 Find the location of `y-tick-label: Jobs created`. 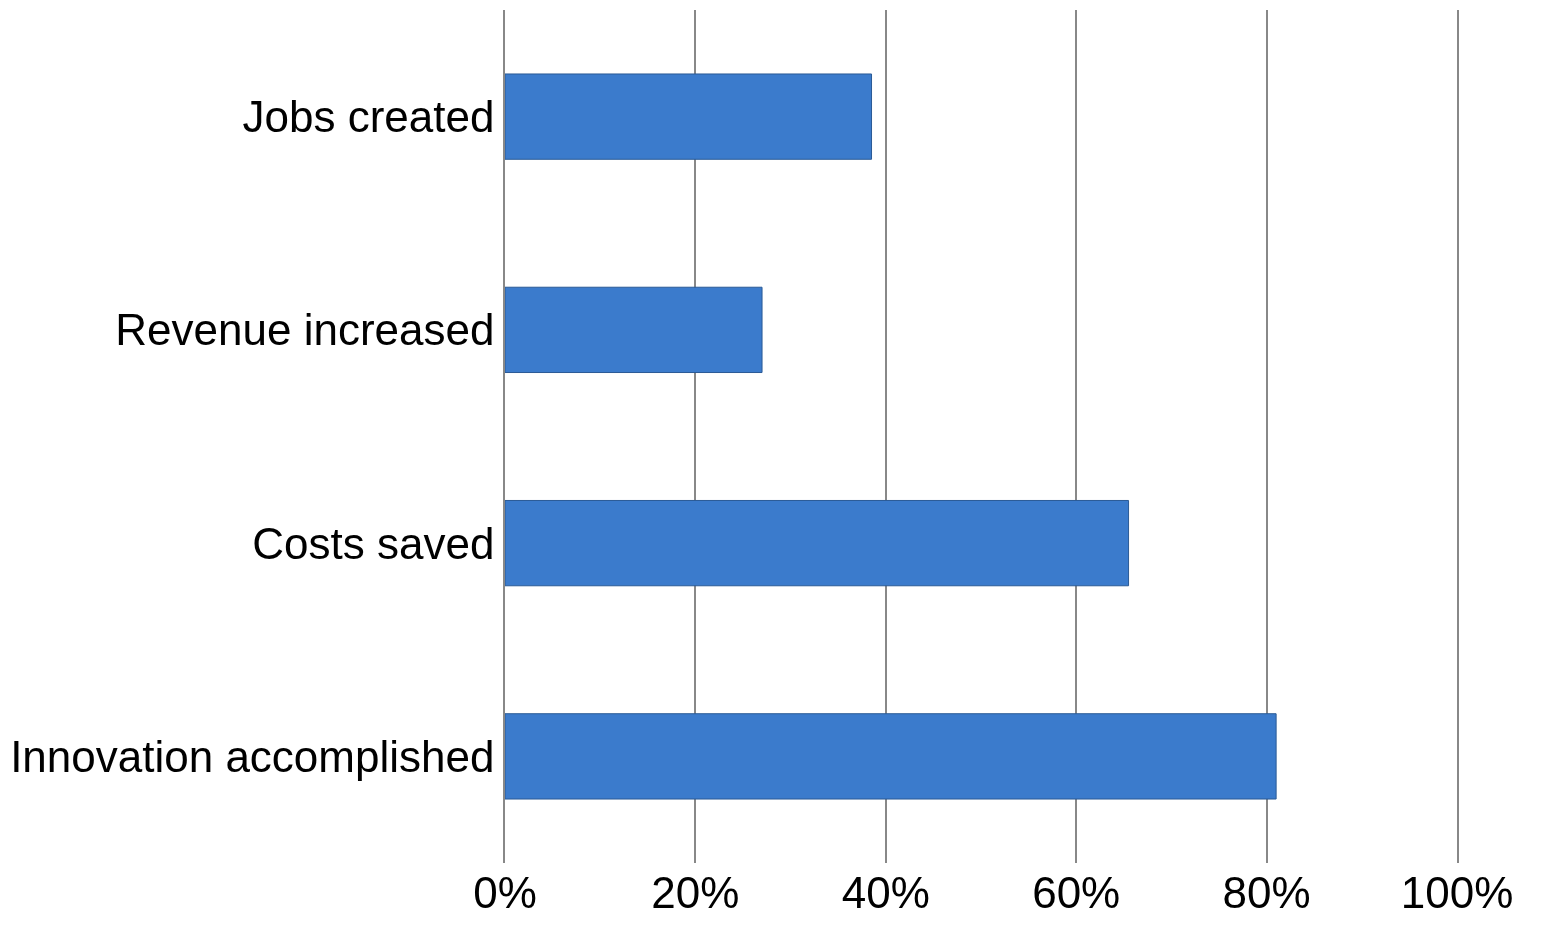

y-tick-label: Jobs created is located at coordinates (368, 117).